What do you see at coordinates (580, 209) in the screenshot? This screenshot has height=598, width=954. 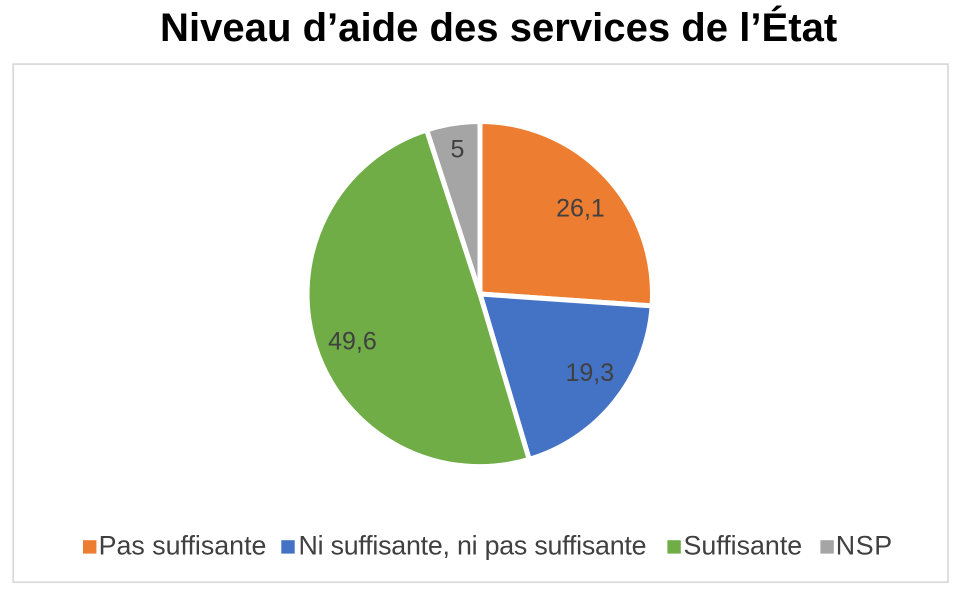 I see `svg-text: 26,1` at bounding box center [580, 209].